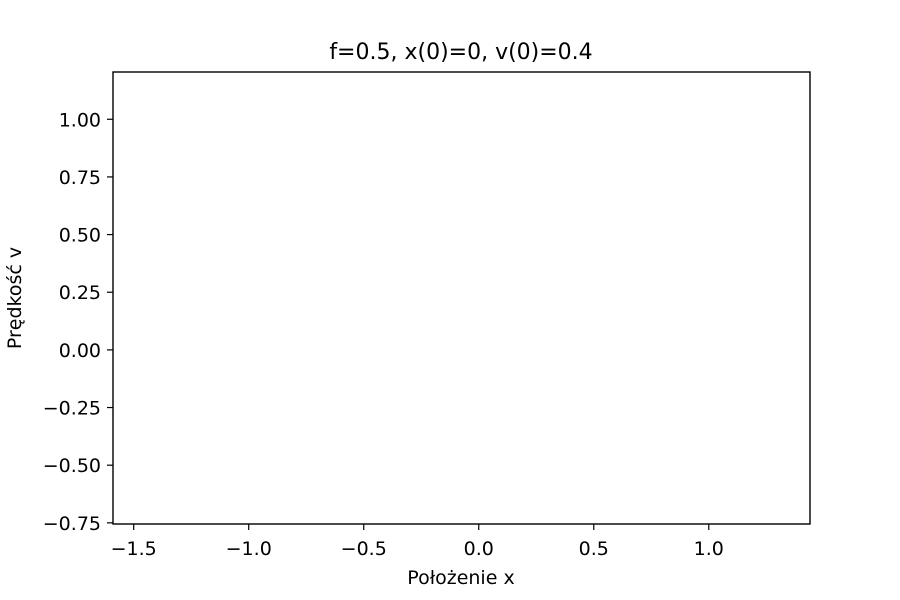 Image resolution: width=900 pixels, height=600 pixels. I want to click on x-tick-label: 0.0, so click(479, 549).